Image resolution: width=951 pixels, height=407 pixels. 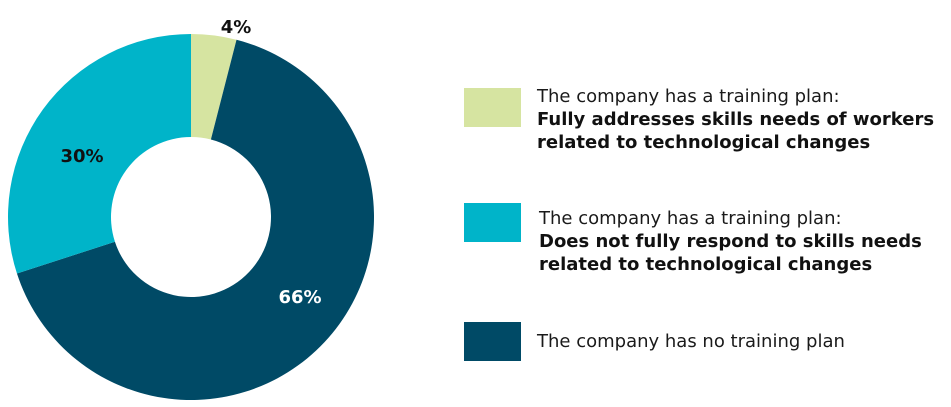 I want to click on legend-line2a: Does not fully respond to skills needs, so click(x=730, y=241).